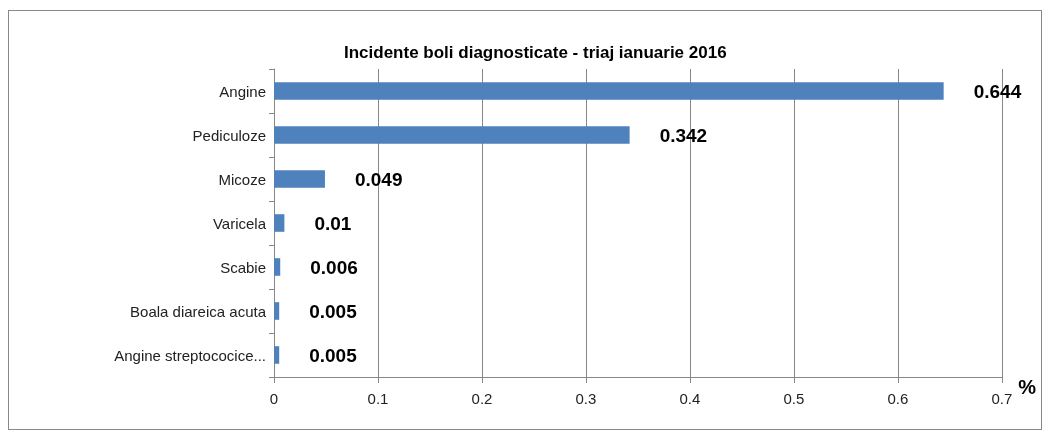 Image resolution: width=1050 pixels, height=444 pixels. I want to click on chart-title: Incidente boli diagnosticate - triaj ianuarie 2016, so click(535, 52).